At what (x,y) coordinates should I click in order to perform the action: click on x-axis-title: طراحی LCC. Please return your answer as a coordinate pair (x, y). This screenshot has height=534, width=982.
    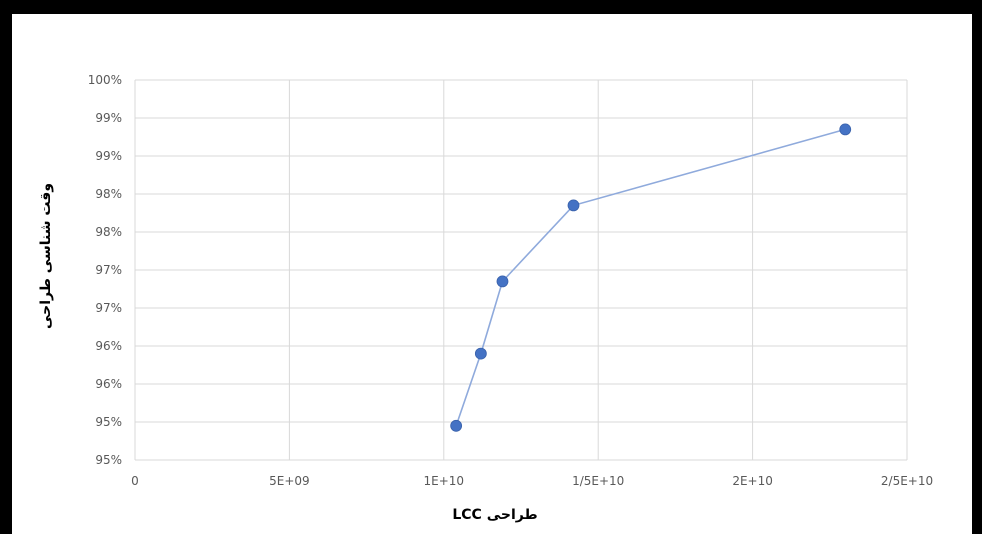
    Looking at the image, I should click on (494, 515).